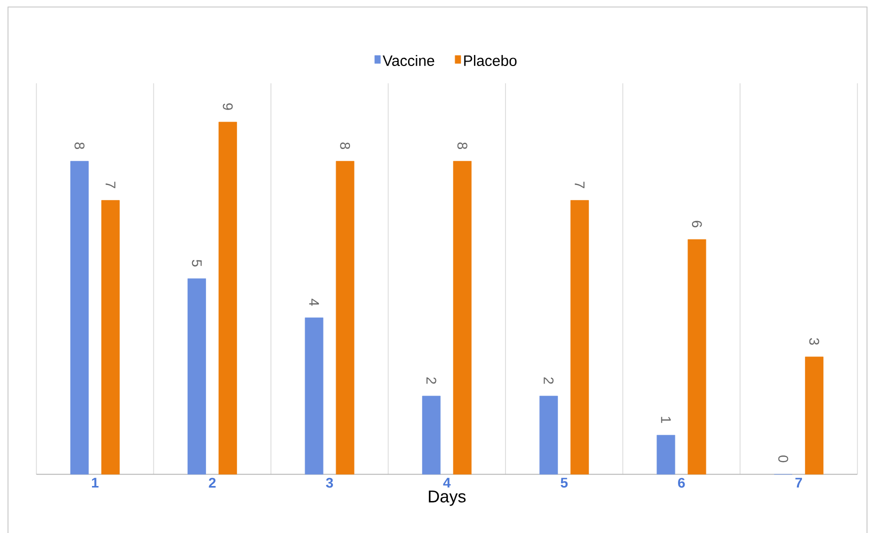 The image size is (870, 533). What do you see at coordinates (227, 106) in the screenshot?
I see `data-label: 9` at bounding box center [227, 106].